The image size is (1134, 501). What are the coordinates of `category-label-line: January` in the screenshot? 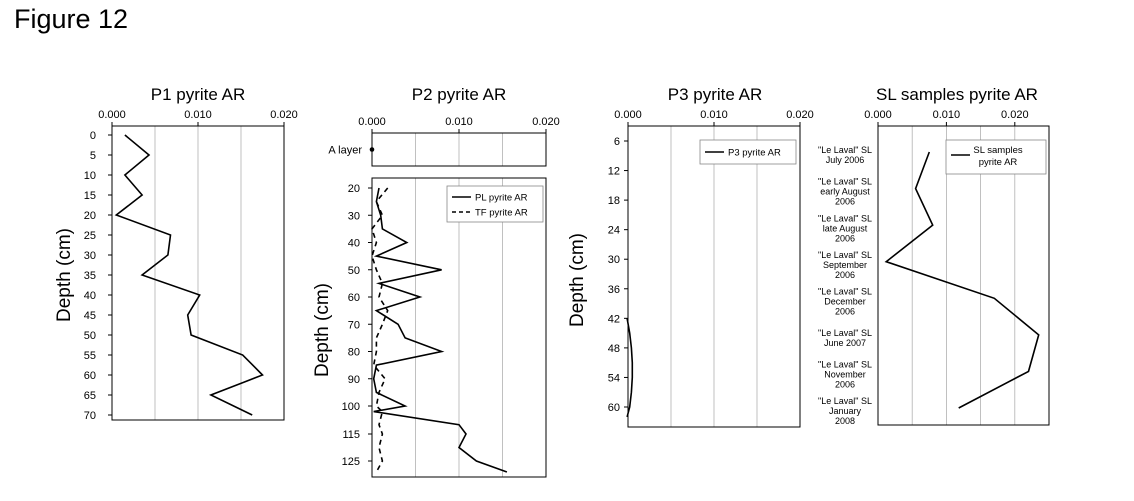 It's located at (845, 411).